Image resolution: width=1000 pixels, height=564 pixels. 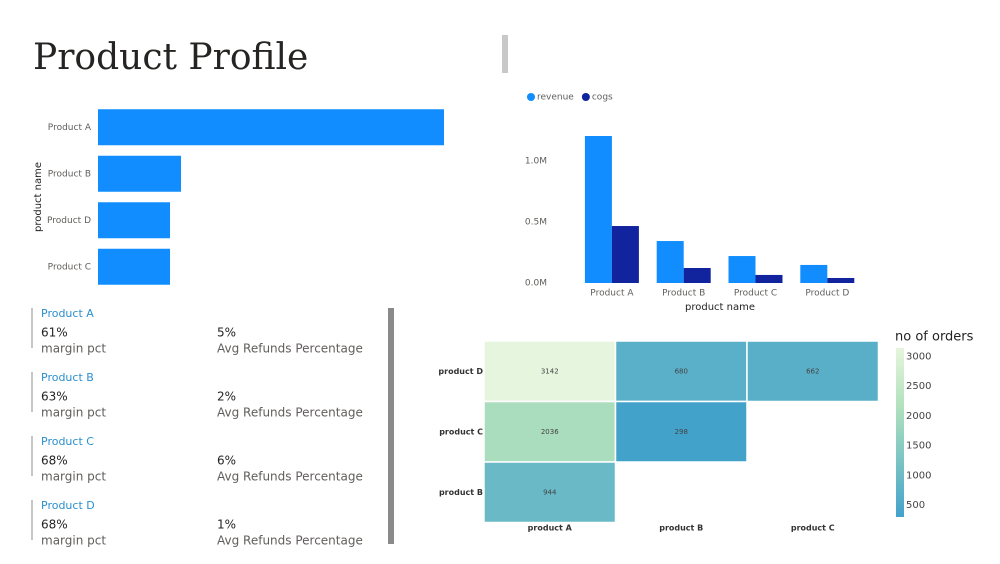 I want to click on card-value: 61%, so click(x=54, y=333).